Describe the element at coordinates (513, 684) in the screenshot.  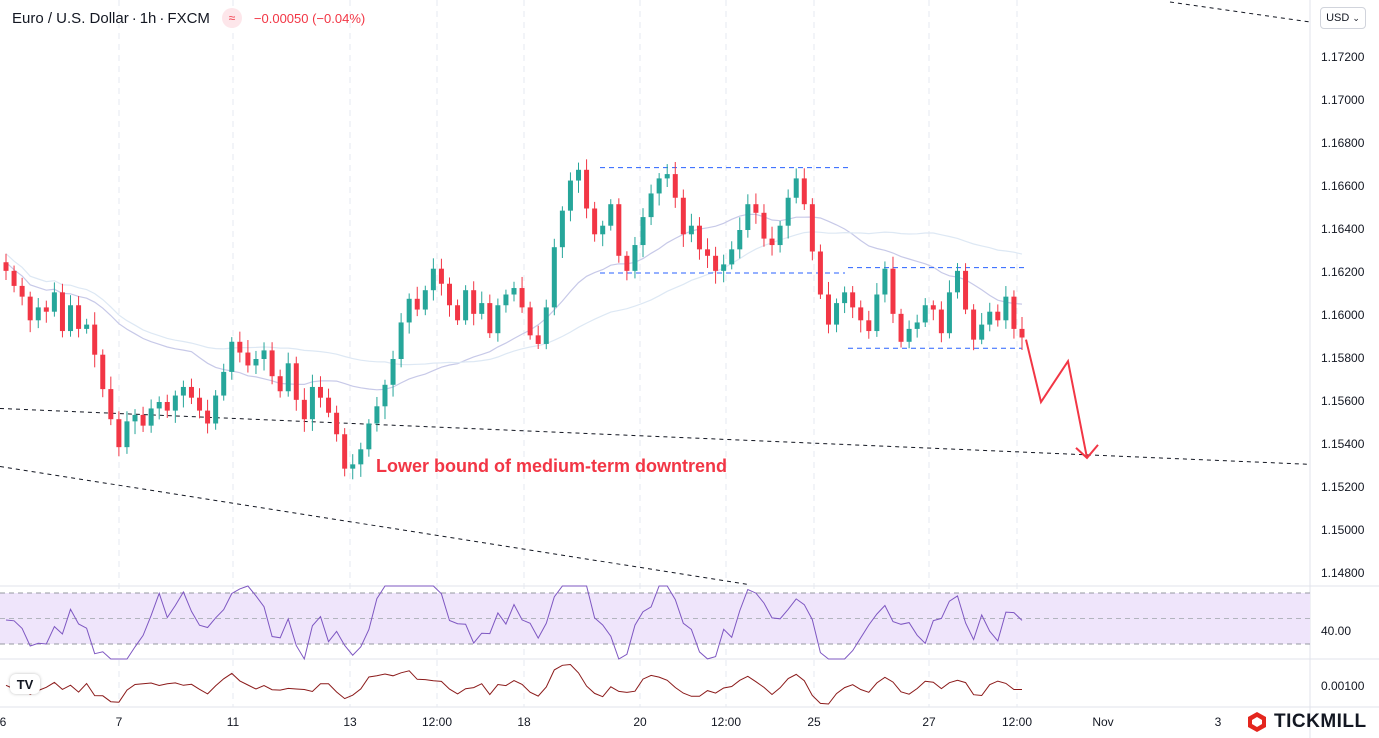
I see `oscillator-line` at that location.